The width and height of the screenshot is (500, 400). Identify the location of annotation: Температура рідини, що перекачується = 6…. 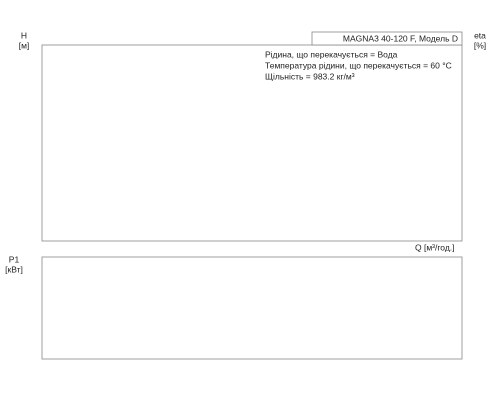
(358, 65).